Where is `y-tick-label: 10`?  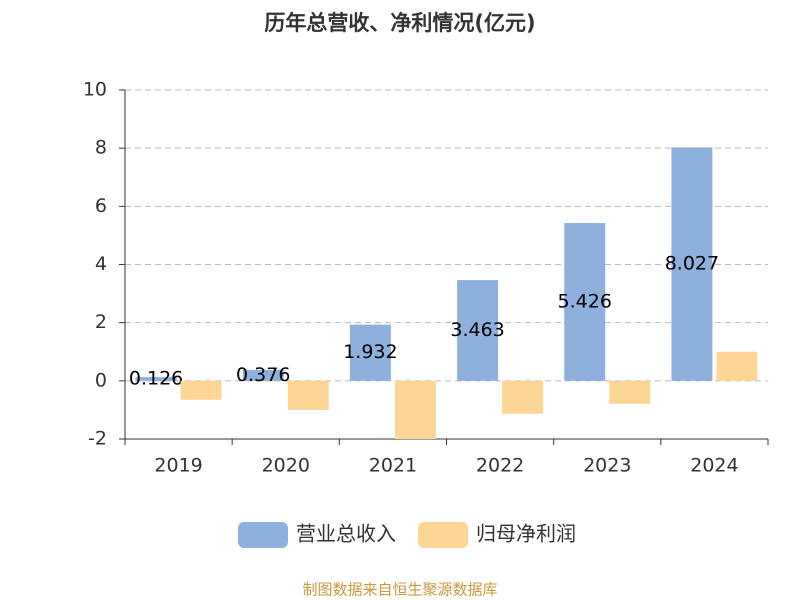
y-tick-label: 10 is located at coordinates (95, 90).